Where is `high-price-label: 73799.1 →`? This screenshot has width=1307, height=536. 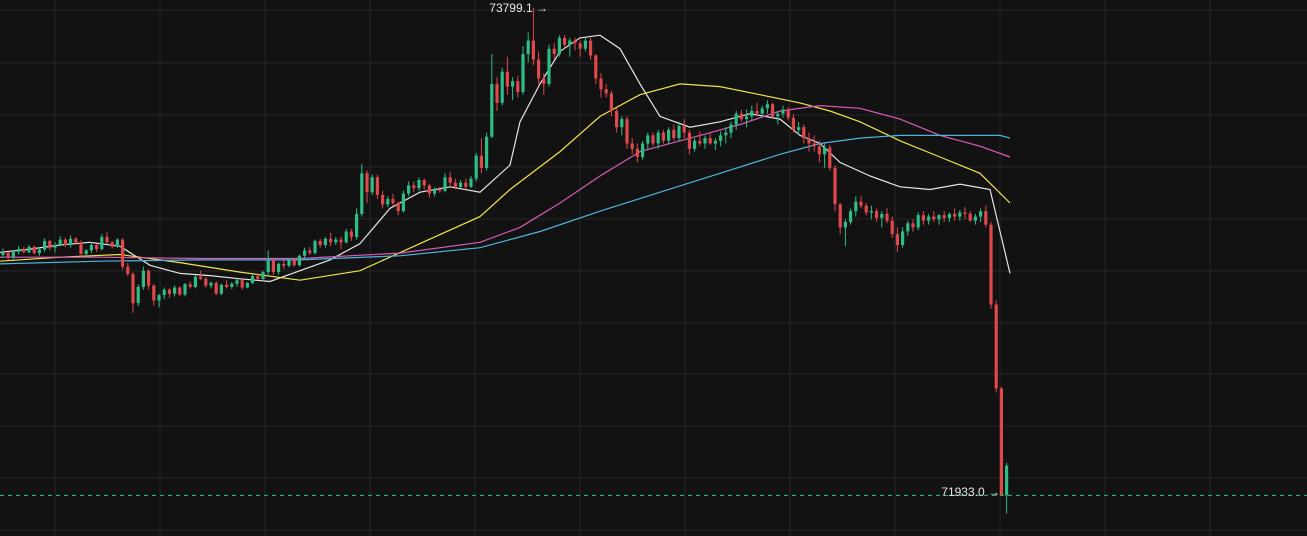
high-price-label: 73799.1 → is located at coordinates (518, 8).